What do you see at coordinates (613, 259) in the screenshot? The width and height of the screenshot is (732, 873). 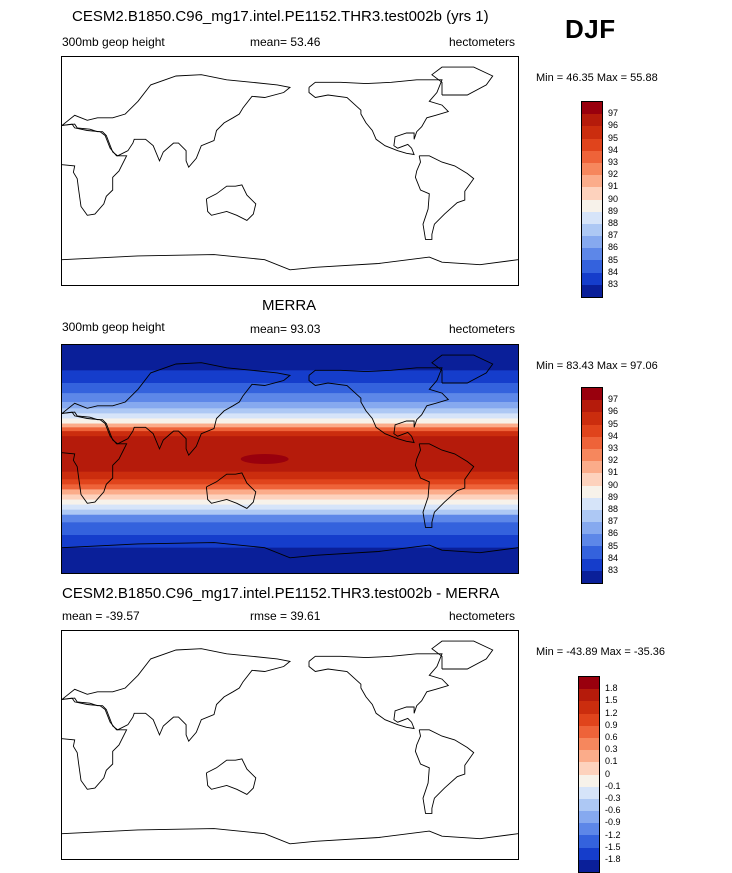 I see `colorbar-tick-label: 85` at bounding box center [613, 259].